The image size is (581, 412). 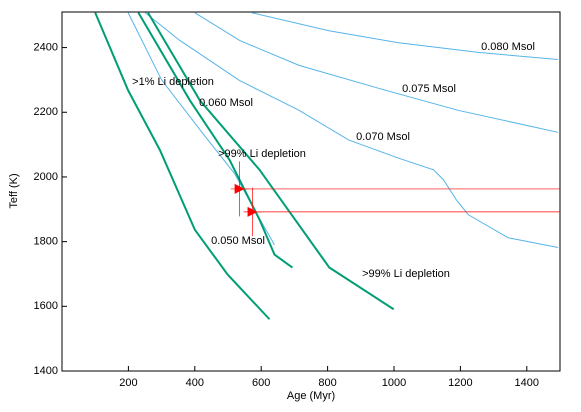 I want to click on line, so click(x=405, y=36).